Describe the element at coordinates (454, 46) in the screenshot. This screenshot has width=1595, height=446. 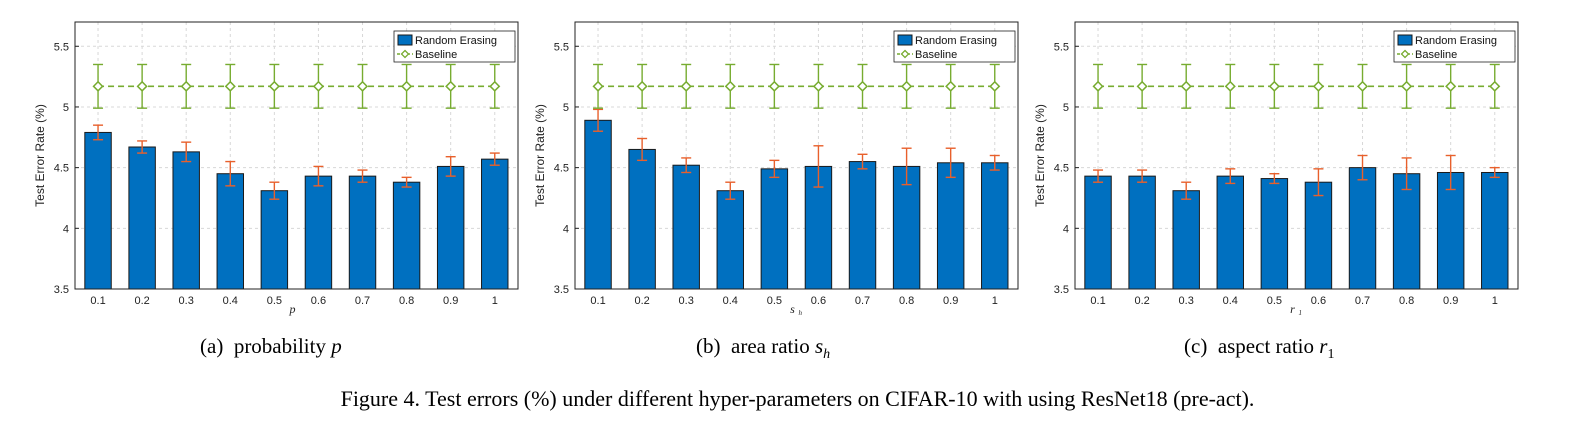
I see `legend-box` at that location.